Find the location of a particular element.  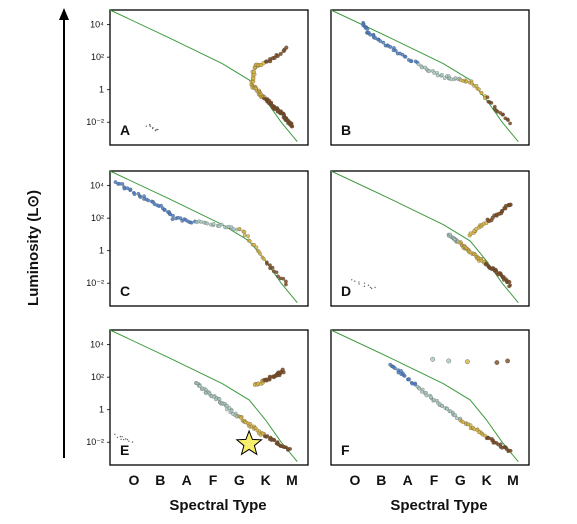

spectral-type-label: G is located at coordinates (460, 480).